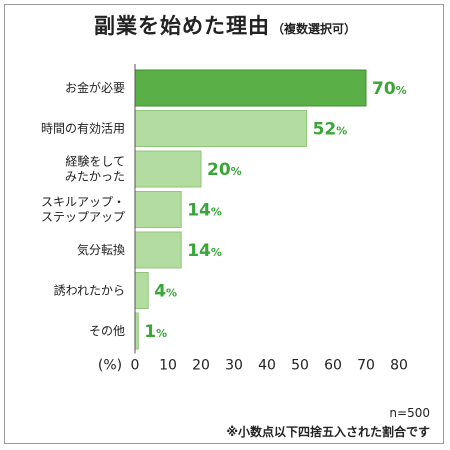 The image size is (450, 450). I want to click on value-label: 4%, so click(165, 292).